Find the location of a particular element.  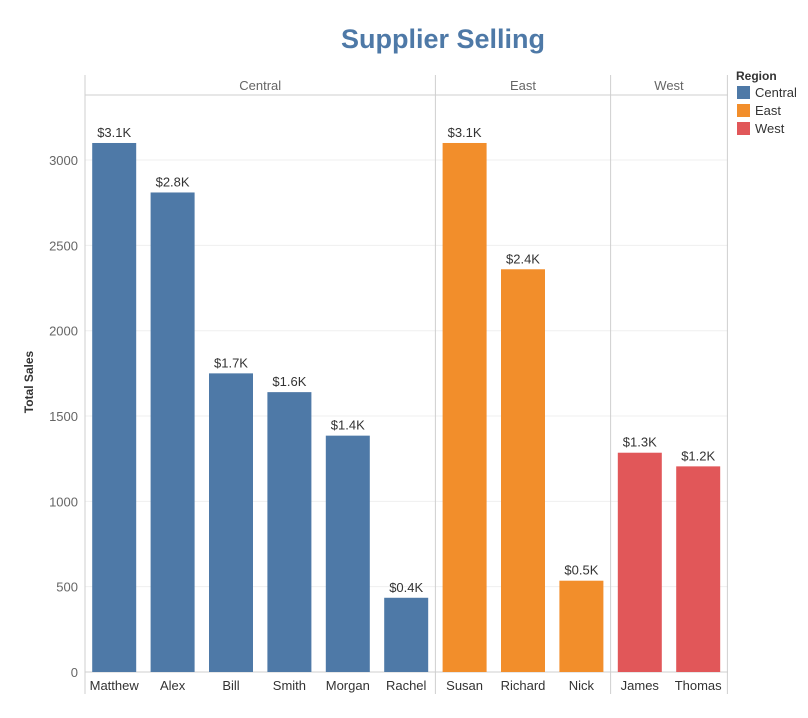

bar-alex is located at coordinates (172, 432).